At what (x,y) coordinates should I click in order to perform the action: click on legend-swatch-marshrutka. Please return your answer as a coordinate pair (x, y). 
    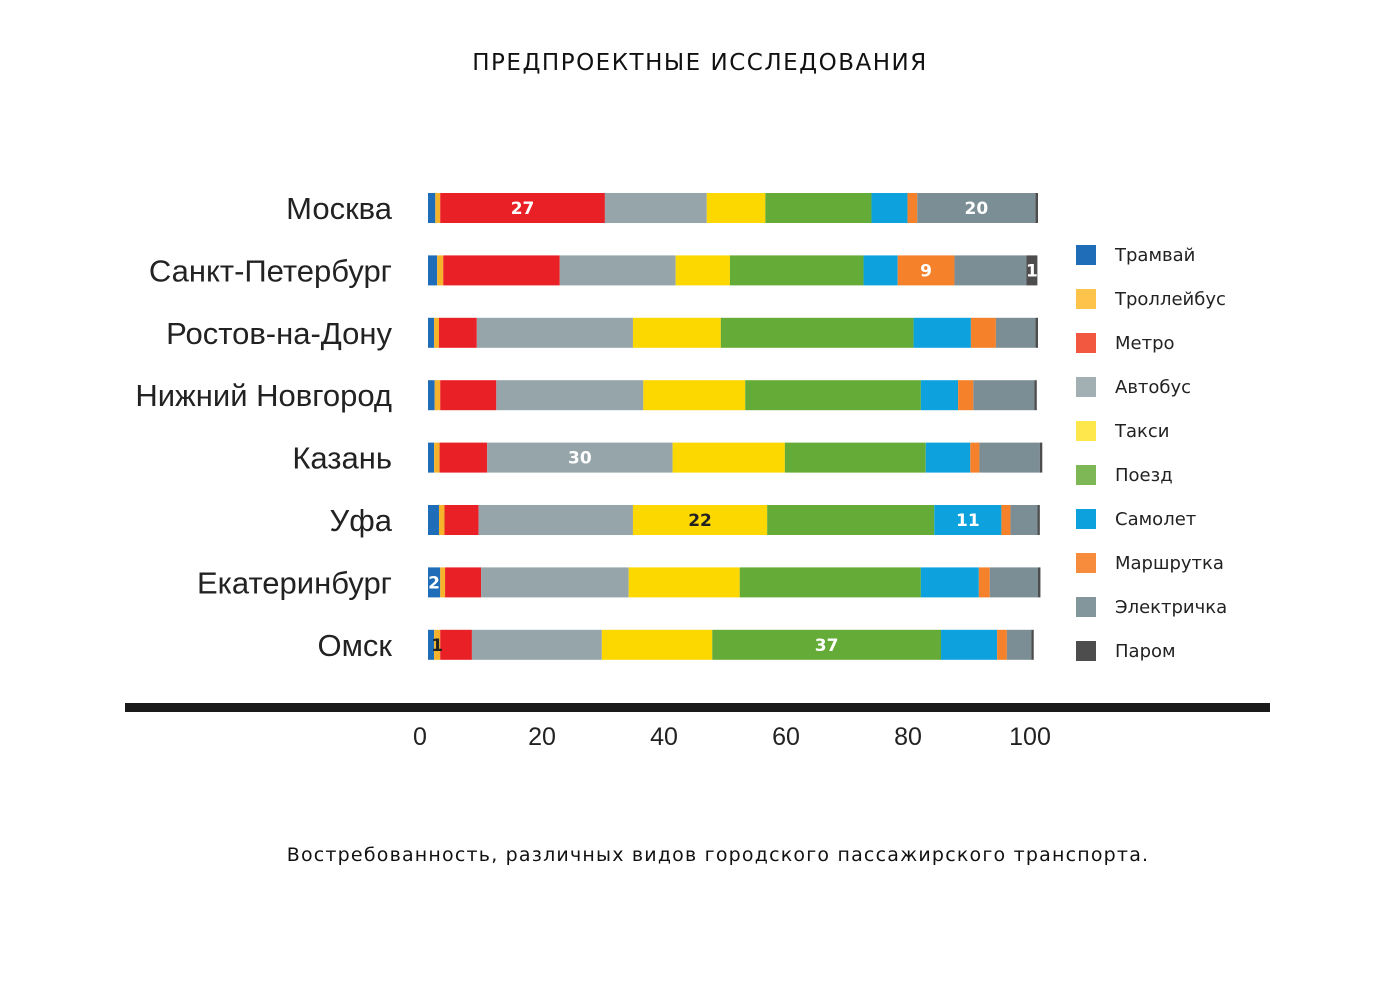
    Looking at the image, I should click on (1086, 563).